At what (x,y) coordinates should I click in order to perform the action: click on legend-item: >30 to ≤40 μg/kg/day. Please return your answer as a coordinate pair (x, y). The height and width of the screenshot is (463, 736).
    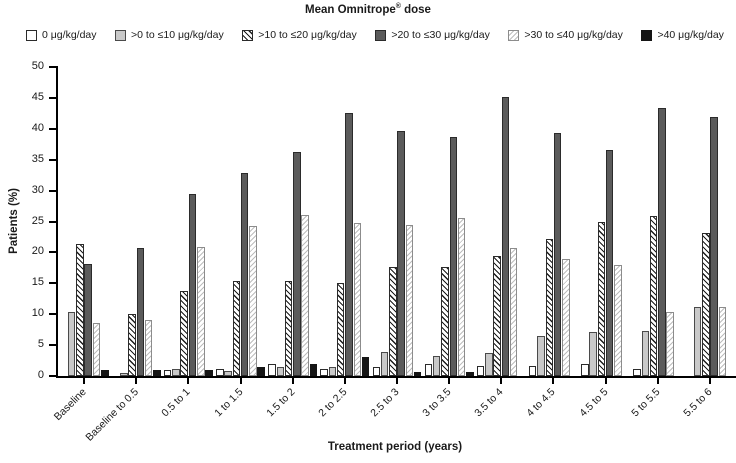
    Looking at the image, I should click on (565, 35).